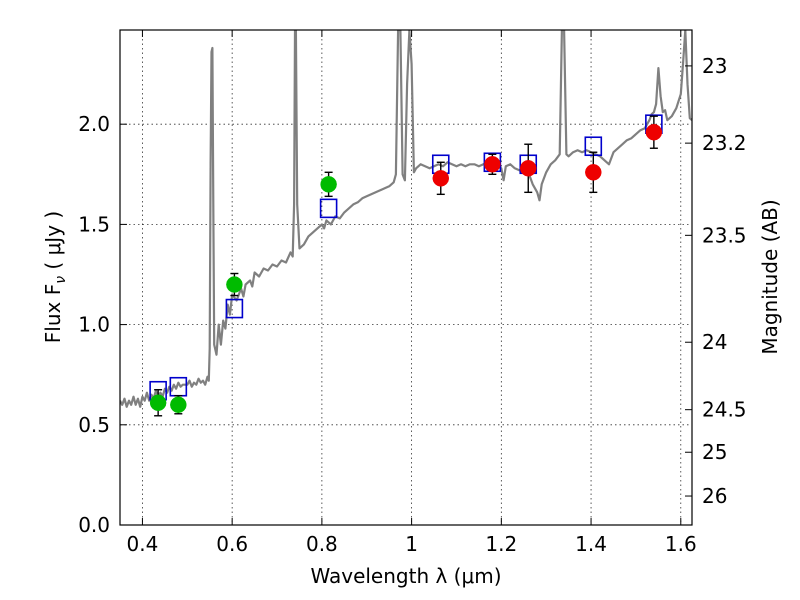  What do you see at coordinates (94, 224) in the screenshot?
I see `y-tick-label: 1.5` at bounding box center [94, 224].